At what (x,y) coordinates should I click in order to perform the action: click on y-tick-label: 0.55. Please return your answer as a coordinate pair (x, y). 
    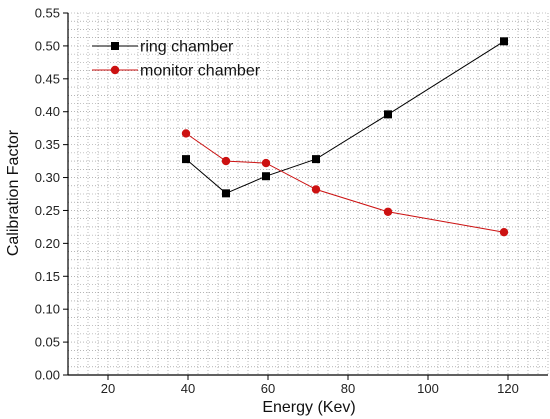
    Looking at the image, I should click on (47, 13).